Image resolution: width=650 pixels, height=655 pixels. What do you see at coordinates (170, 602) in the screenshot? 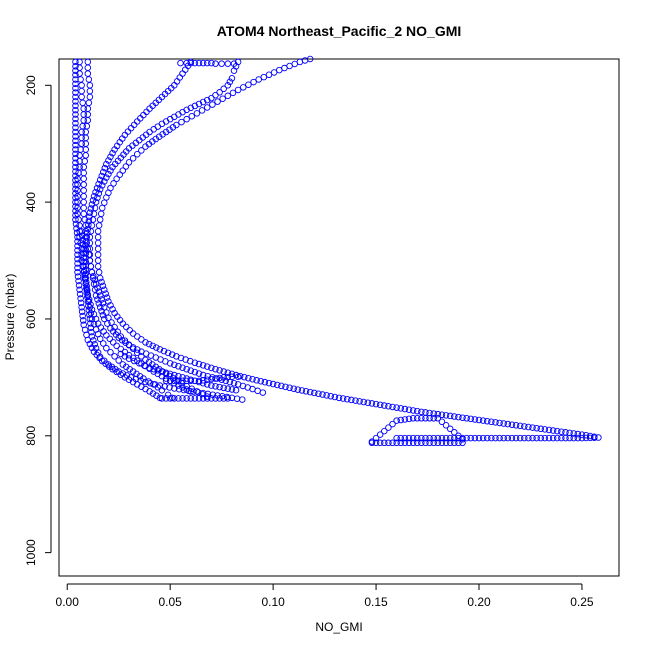
I see `x-tick-label: 0.05` at bounding box center [170, 602].